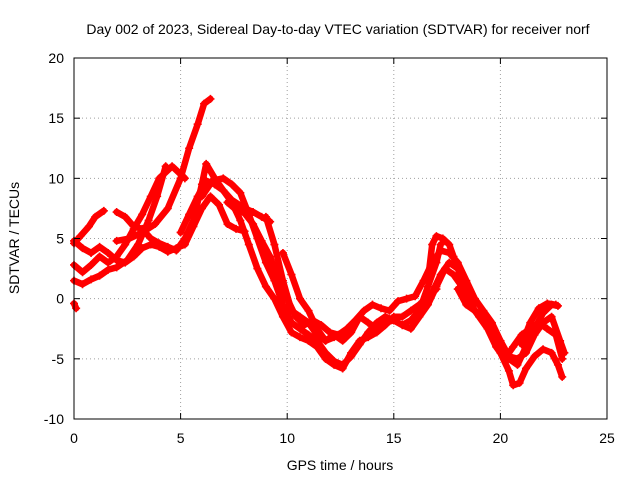 Image resolution: width=640 pixels, height=480 pixels. I want to click on x-tick-label: 15, so click(394, 438).